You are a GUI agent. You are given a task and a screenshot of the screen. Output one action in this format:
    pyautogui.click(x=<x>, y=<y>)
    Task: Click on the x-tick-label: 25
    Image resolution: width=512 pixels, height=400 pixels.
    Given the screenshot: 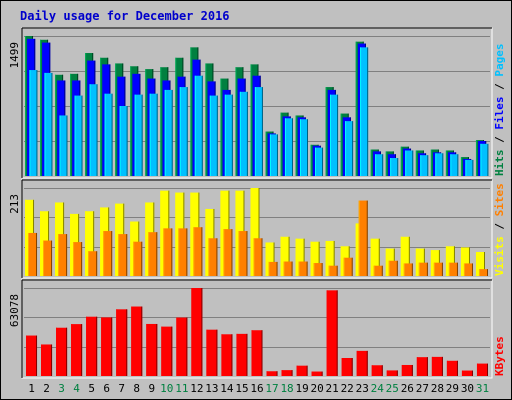 What is the action you would take?
    pyautogui.click(x=392, y=388)
    